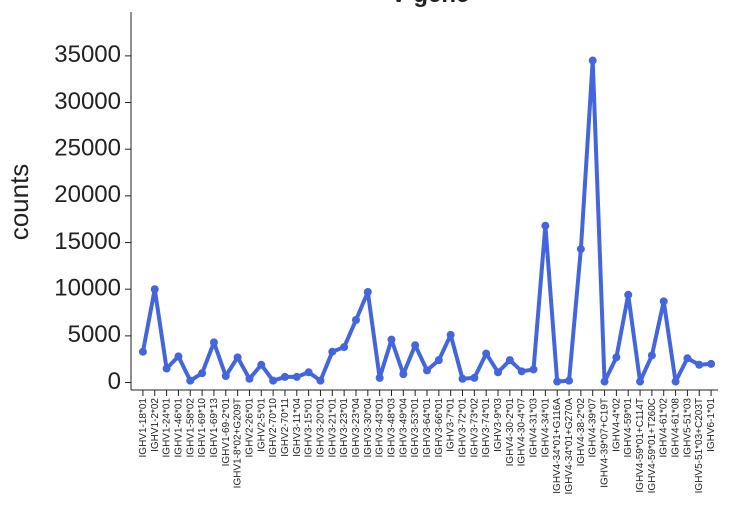 The height and width of the screenshot is (518, 740). What do you see at coordinates (202, 428) in the screenshot?
I see `x-tick-label: IGHV1-69*10` at bounding box center [202, 428].